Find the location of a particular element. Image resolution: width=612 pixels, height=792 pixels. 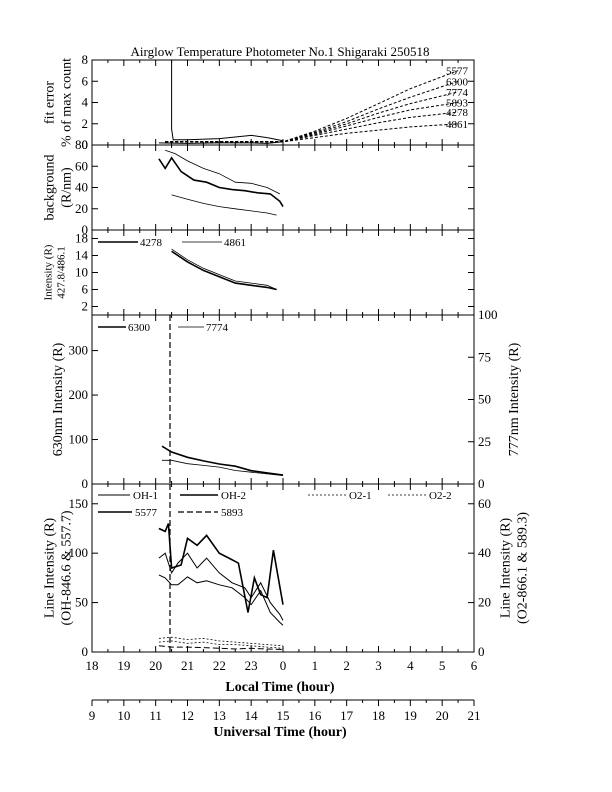

y-right-tick-label: 25 is located at coordinates (484, 441).